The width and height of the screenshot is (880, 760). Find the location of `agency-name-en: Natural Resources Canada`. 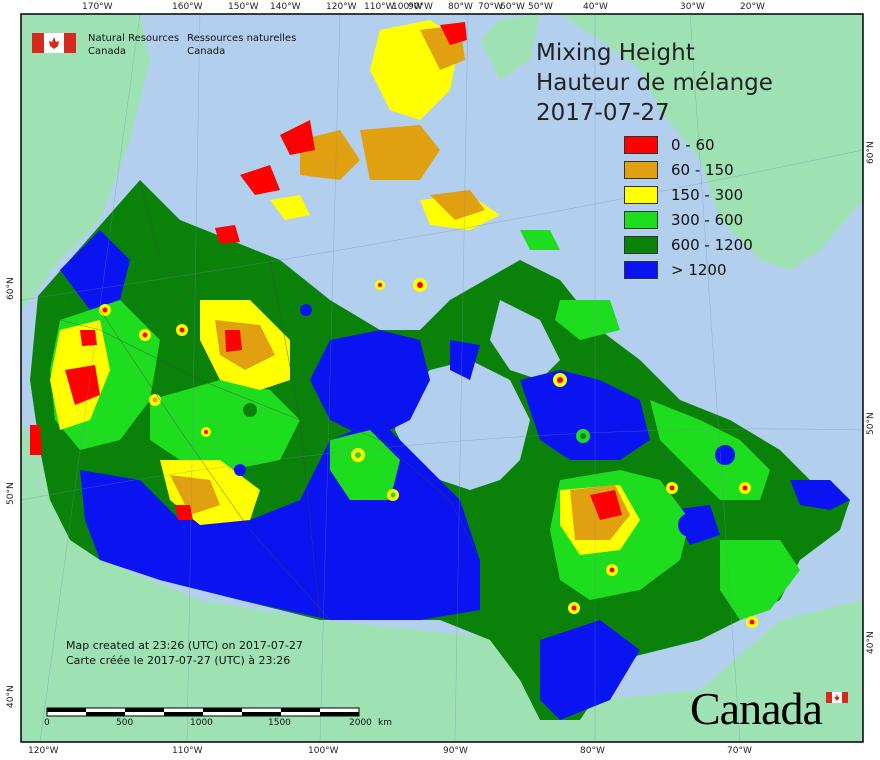

agency-name-en: Natural Resources Canada is located at coordinates (134, 45).